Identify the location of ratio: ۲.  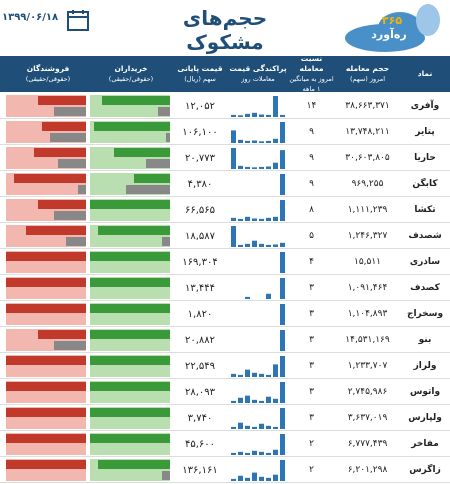
(311, 470).